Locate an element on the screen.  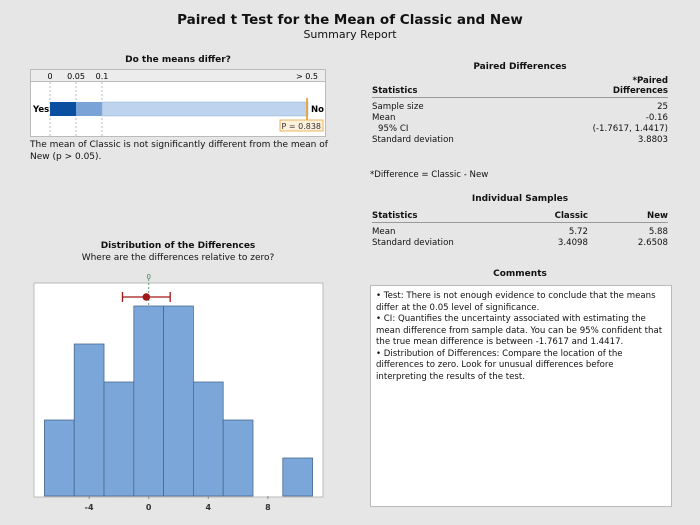
yes-label: Yes is located at coordinates (40, 110).